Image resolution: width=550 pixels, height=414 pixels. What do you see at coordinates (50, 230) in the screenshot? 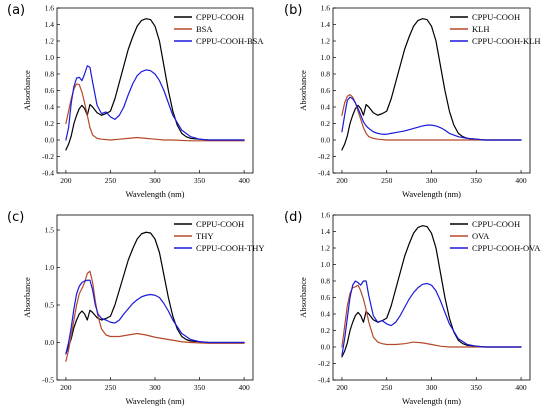
I see `y-tick-label: 1.5` at bounding box center [50, 230].